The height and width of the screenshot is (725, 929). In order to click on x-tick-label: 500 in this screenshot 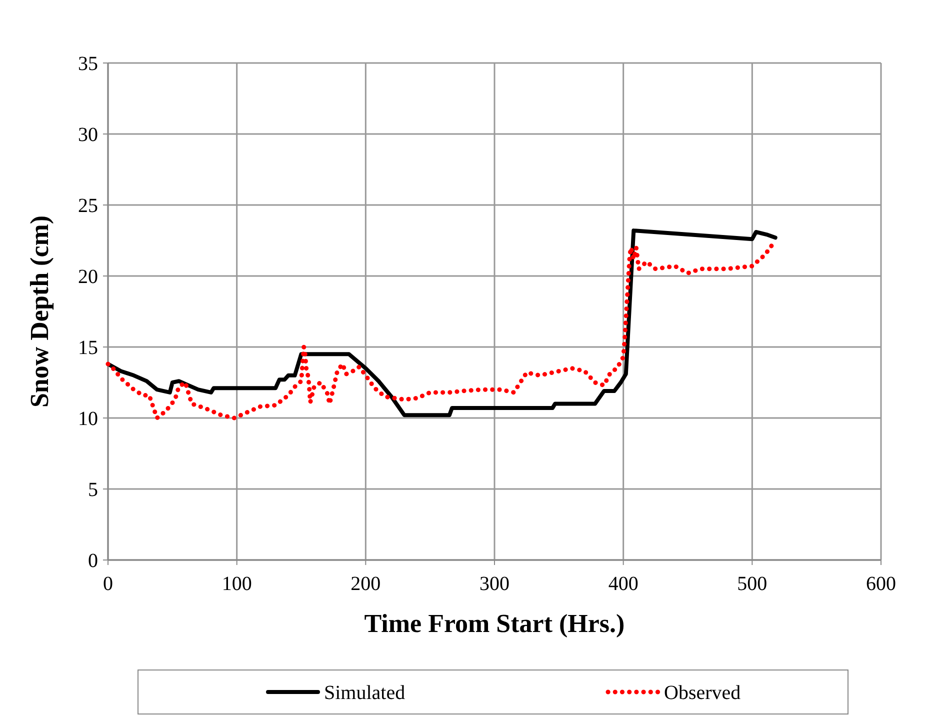, I will do `click(752, 584)`.